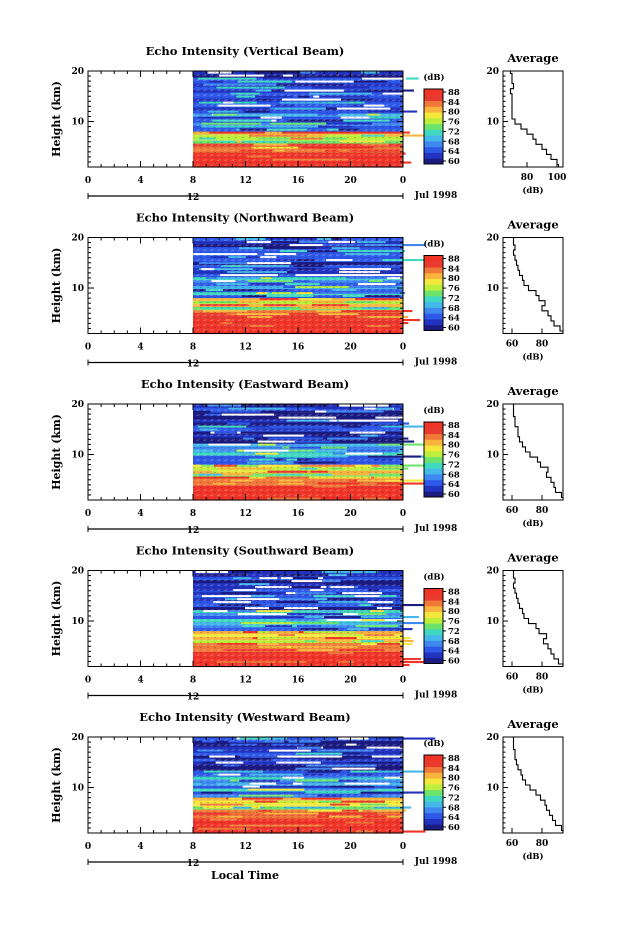 The height and width of the screenshot is (929, 619). What do you see at coordinates (454, 485) in the screenshot?
I see `colorbar-tick-label: 64` at bounding box center [454, 485].